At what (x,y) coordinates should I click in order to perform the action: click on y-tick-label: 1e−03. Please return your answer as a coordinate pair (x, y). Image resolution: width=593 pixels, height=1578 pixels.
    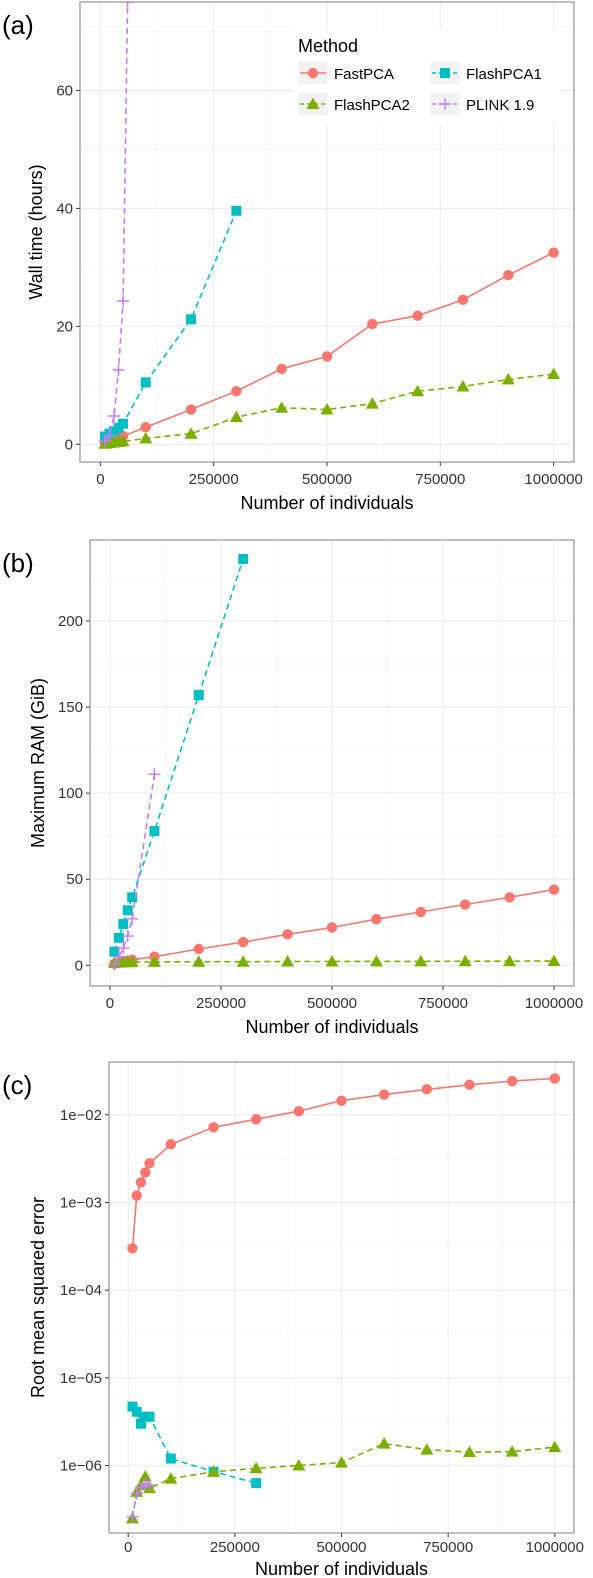
    Looking at the image, I should click on (81, 1202).